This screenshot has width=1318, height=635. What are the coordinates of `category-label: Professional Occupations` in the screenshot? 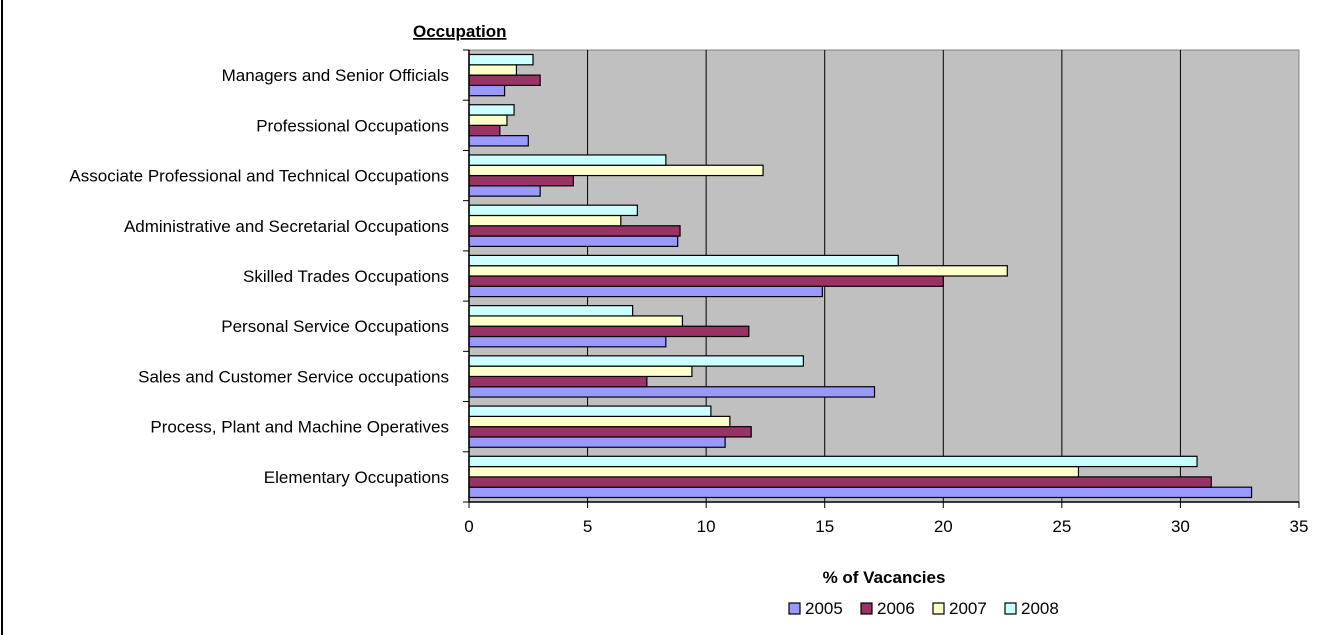 It's located at (352, 125).